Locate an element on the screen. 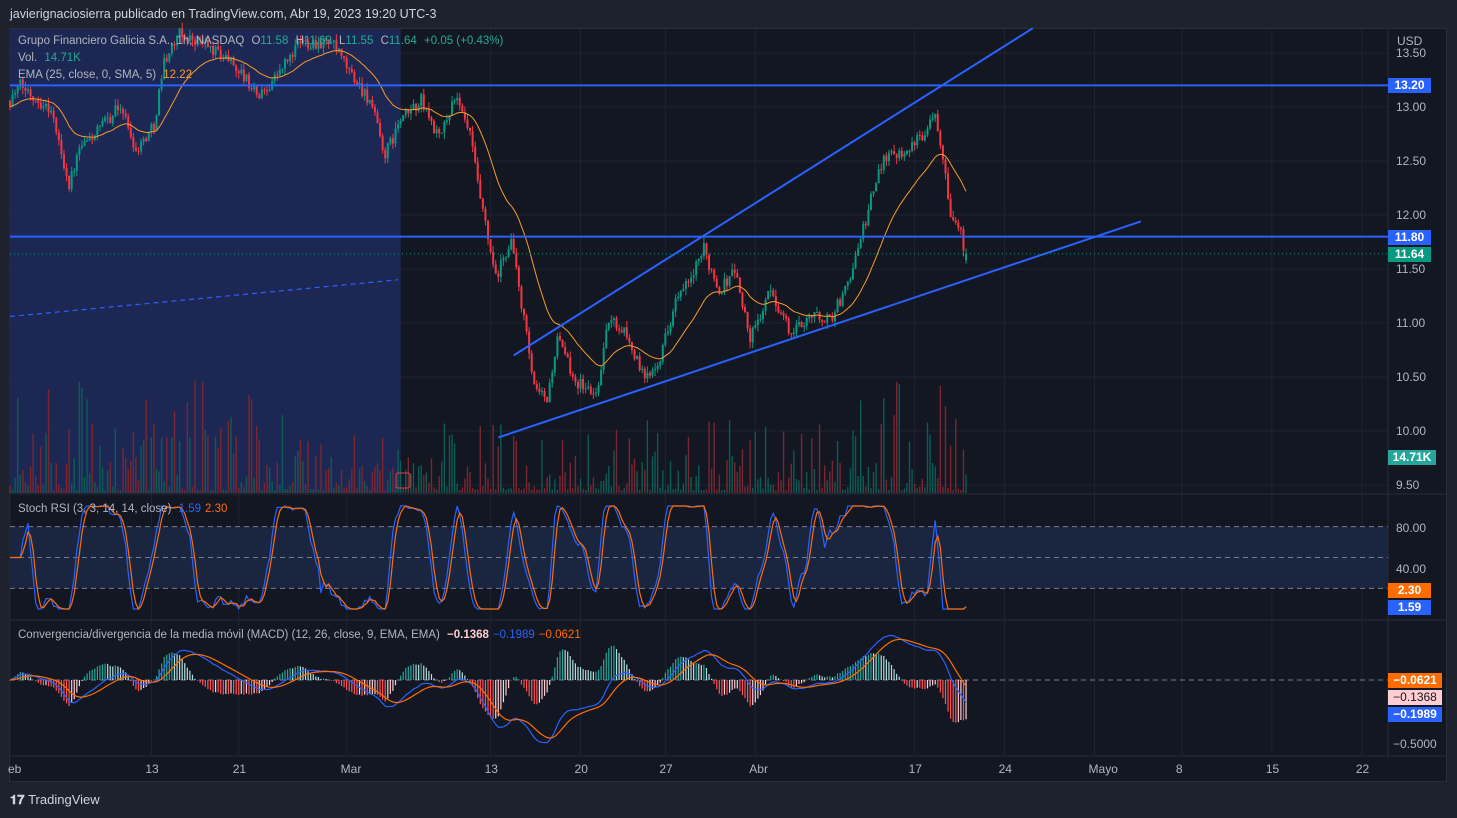 Image resolution: width=1457 pixels, height=818 pixels. time-axis-label: 24 is located at coordinates (1005, 769).